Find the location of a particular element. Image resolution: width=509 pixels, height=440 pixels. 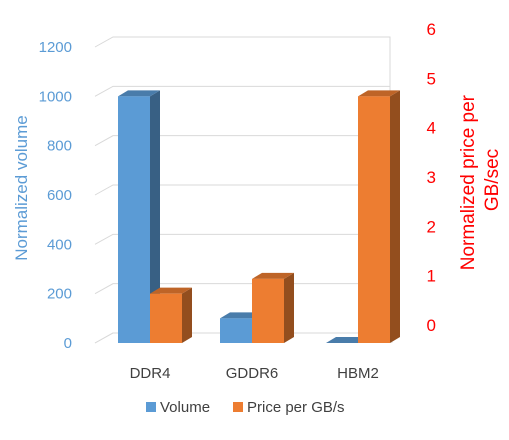

legend-label-price: Price per GB/s is located at coordinates (296, 407).